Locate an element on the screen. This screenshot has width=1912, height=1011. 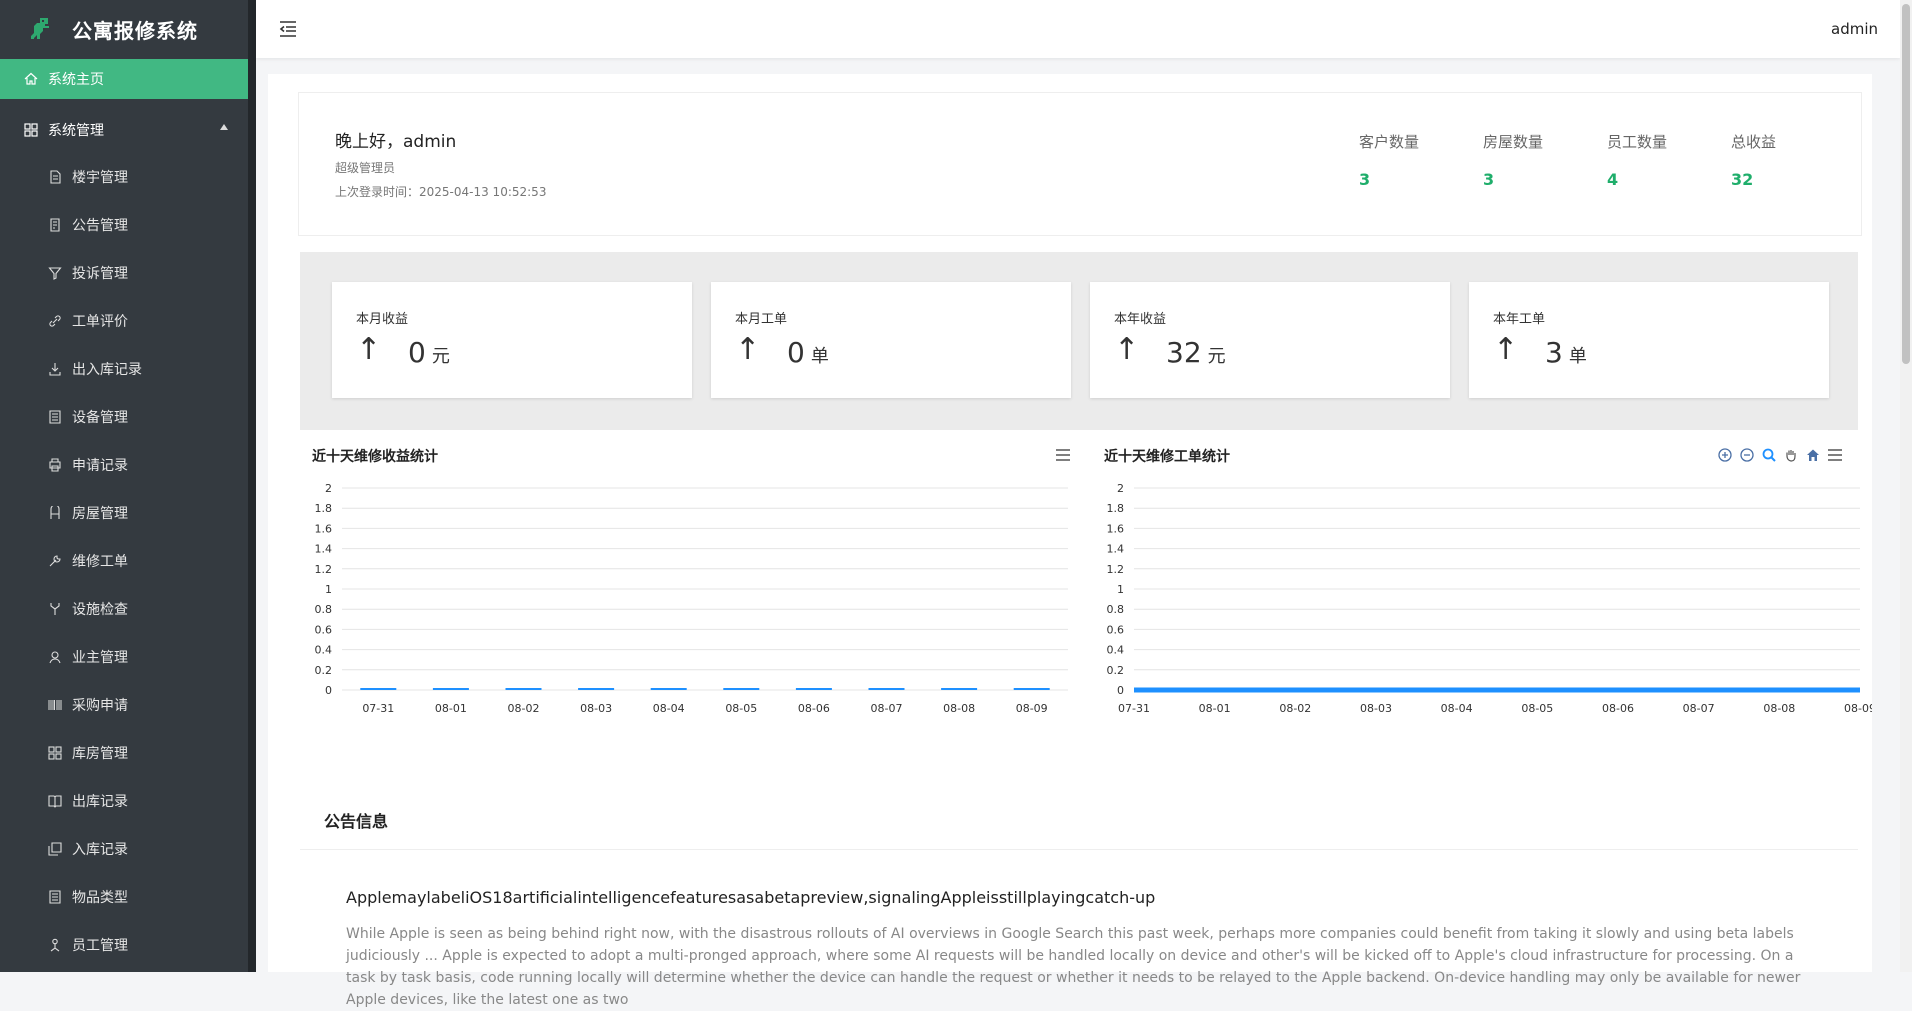
arrow-up-icon: ↑ is located at coordinates (369, 349).